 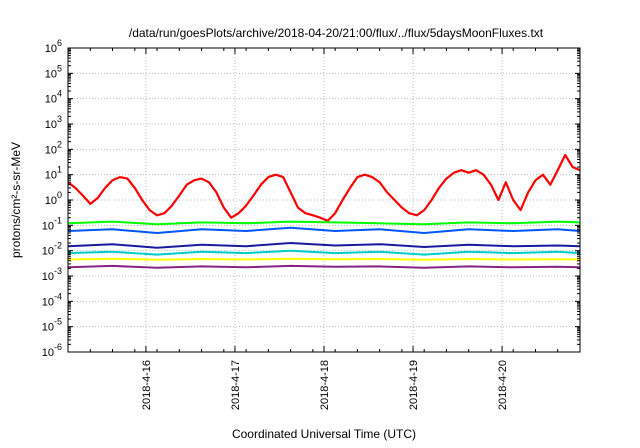 I want to click on y-tick-label: 10⁵, so click(x=53, y=71).